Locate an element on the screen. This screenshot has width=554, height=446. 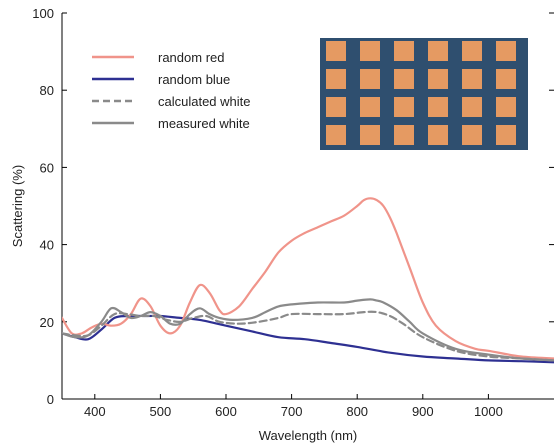
y-tick-label: 40 is located at coordinates (47, 245).